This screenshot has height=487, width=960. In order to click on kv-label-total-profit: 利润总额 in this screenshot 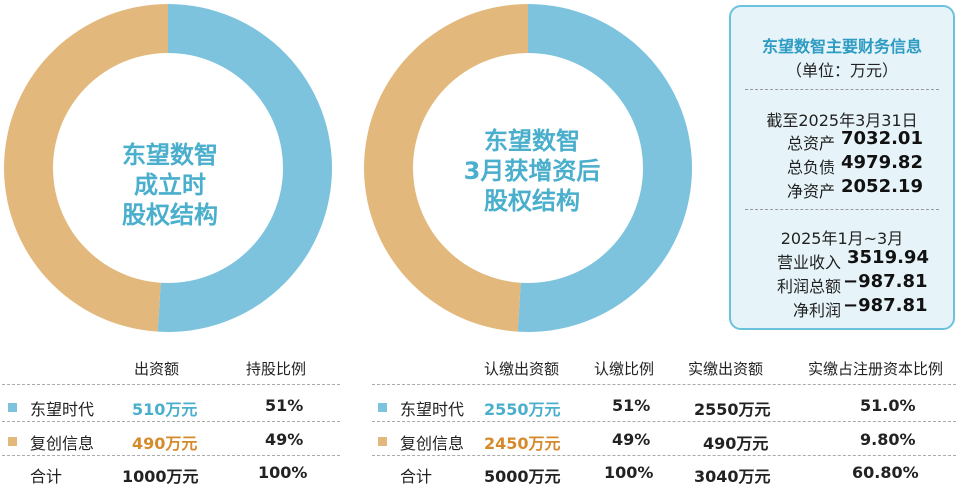, I will do `click(808, 286)`.